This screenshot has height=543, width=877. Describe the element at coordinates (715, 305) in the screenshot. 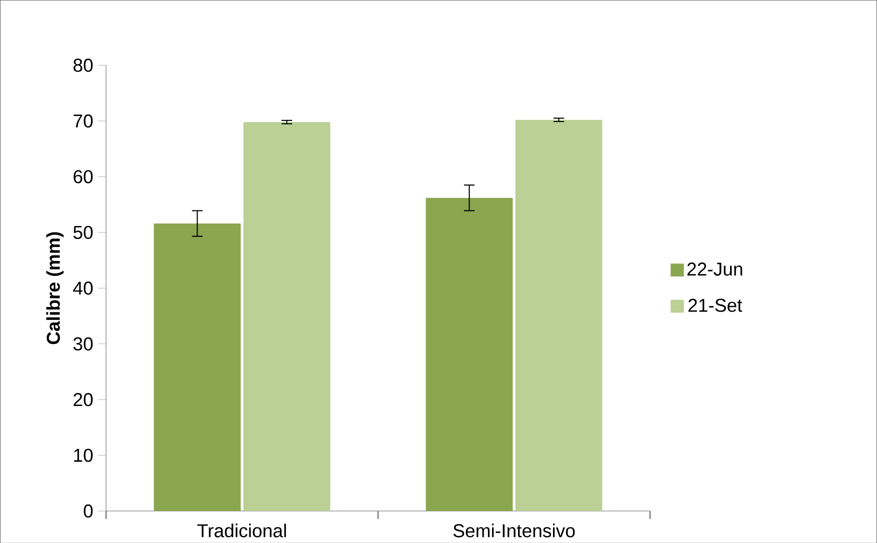

I see `legend-label: 21-Set` at that location.